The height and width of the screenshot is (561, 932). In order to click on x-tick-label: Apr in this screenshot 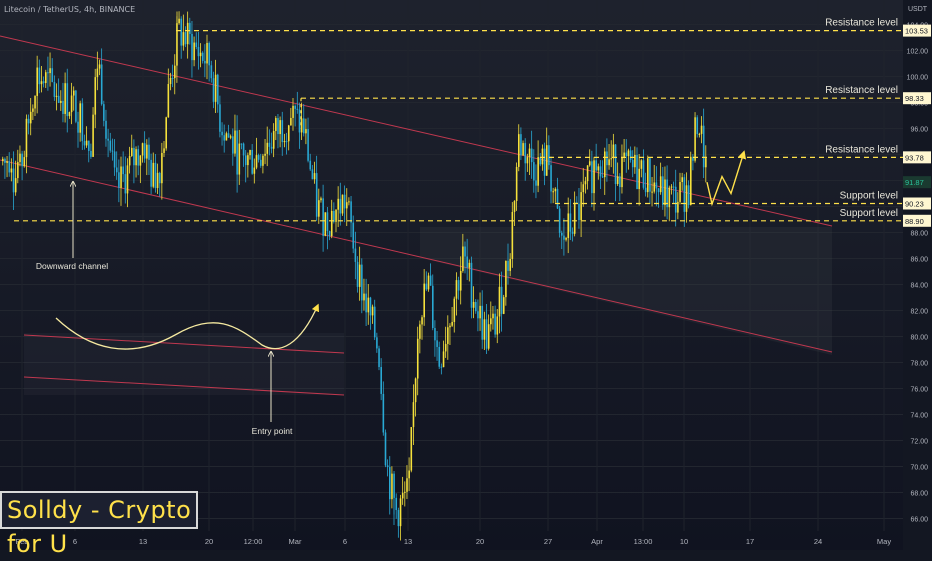, I will do `click(597, 541)`.